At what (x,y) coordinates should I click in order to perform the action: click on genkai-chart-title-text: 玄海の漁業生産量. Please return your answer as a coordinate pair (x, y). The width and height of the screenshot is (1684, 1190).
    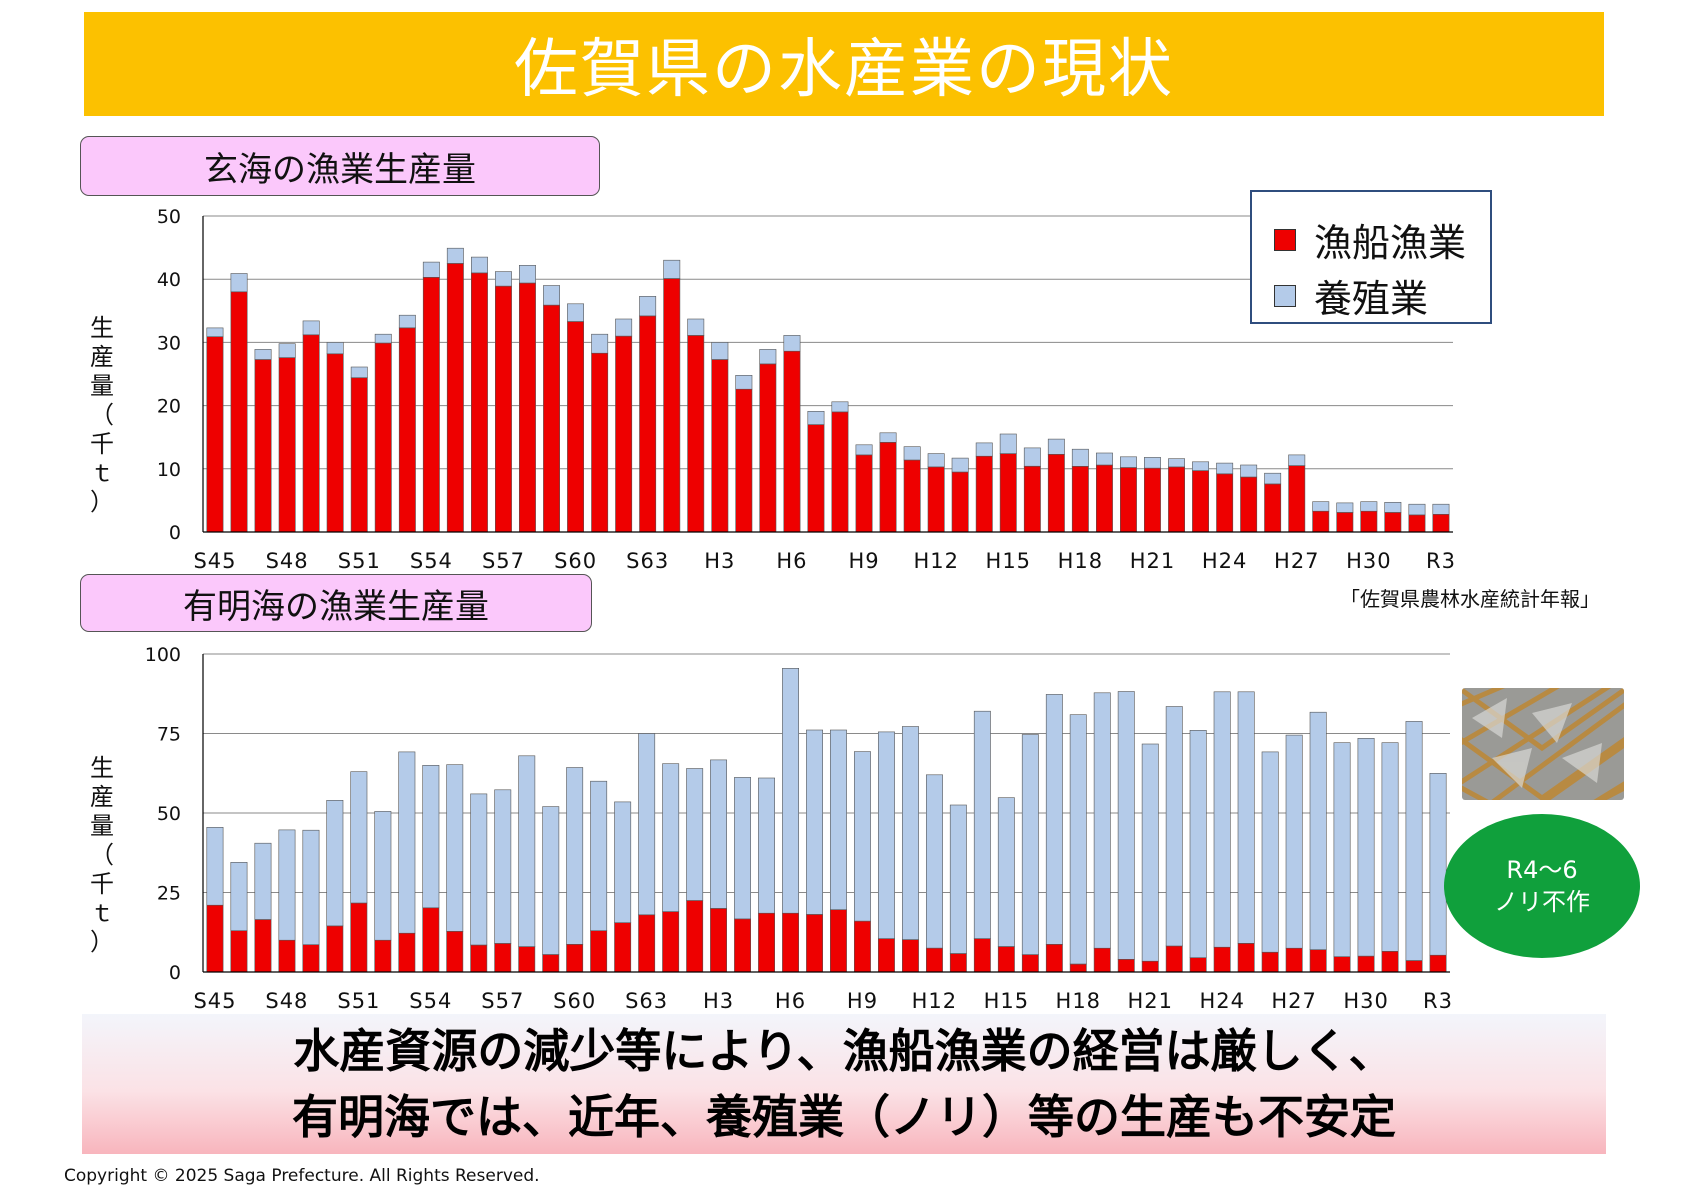
    Looking at the image, I should click on (340, 169).